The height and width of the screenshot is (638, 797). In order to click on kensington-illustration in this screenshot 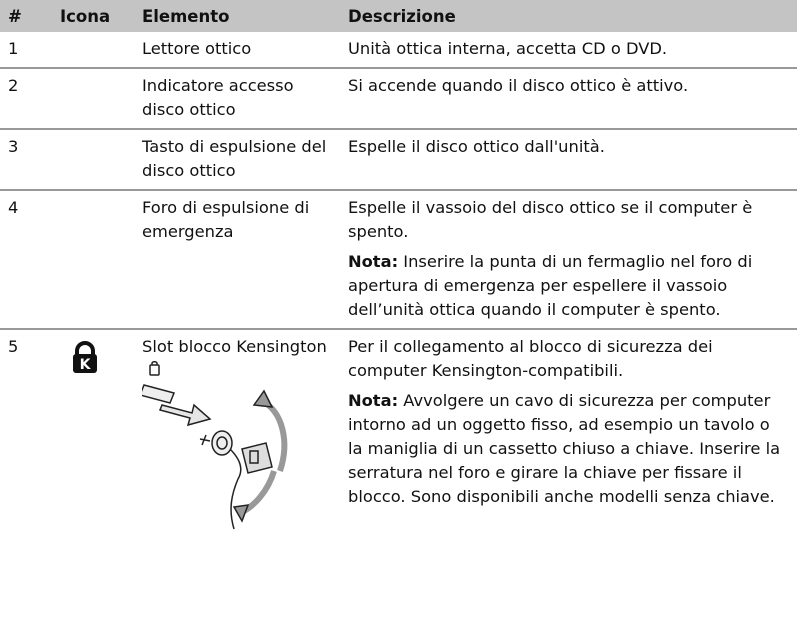, I will do `click(213, 445)`.